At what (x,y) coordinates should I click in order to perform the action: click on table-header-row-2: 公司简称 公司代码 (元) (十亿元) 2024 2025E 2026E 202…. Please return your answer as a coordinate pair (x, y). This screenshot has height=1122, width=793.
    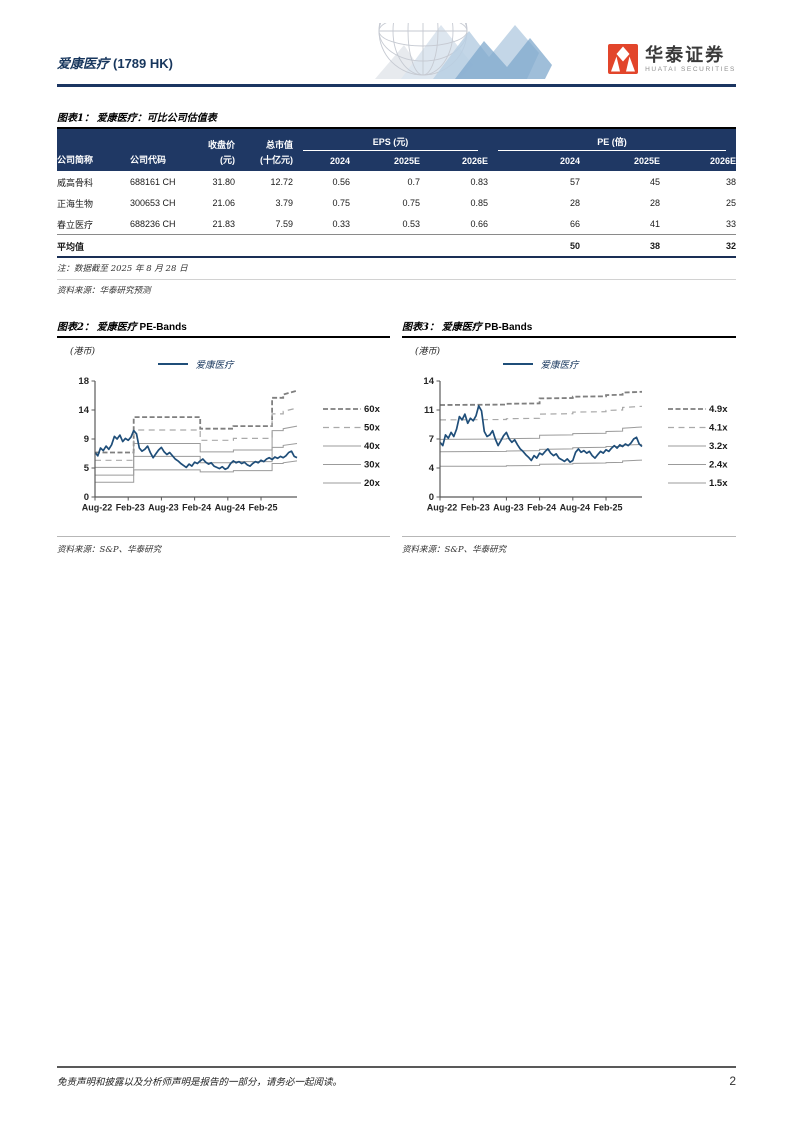
    Looking at the image, I should click on (397, 161).